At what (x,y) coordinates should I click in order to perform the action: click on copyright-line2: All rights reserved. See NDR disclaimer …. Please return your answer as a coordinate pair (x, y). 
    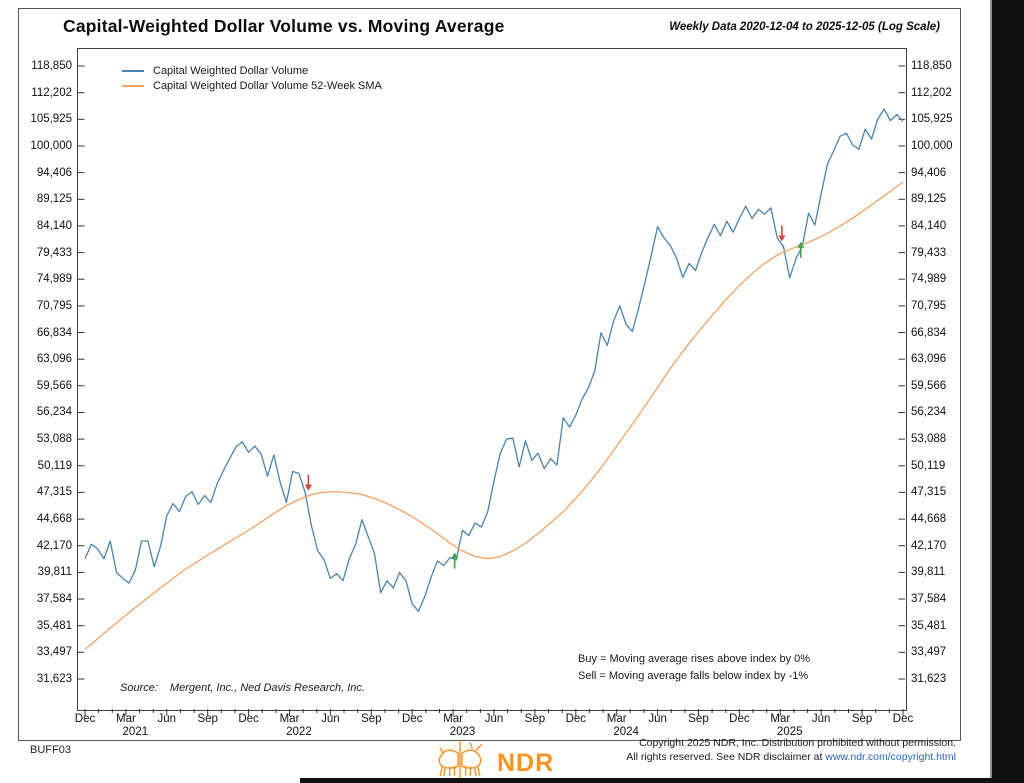
    Looking at the image, I should click on (791, 758).